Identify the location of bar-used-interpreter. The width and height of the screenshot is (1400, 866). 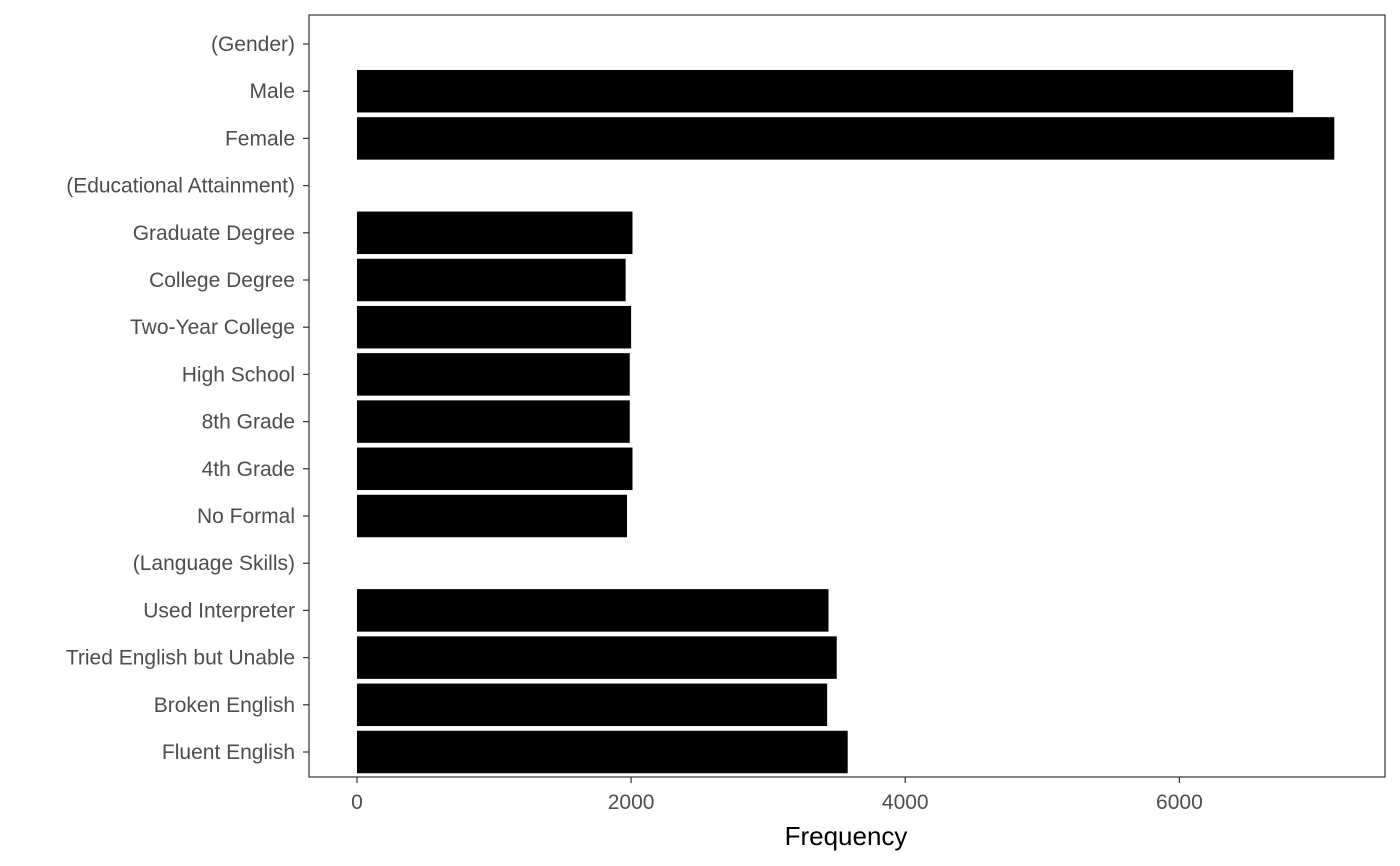
(592, 610).